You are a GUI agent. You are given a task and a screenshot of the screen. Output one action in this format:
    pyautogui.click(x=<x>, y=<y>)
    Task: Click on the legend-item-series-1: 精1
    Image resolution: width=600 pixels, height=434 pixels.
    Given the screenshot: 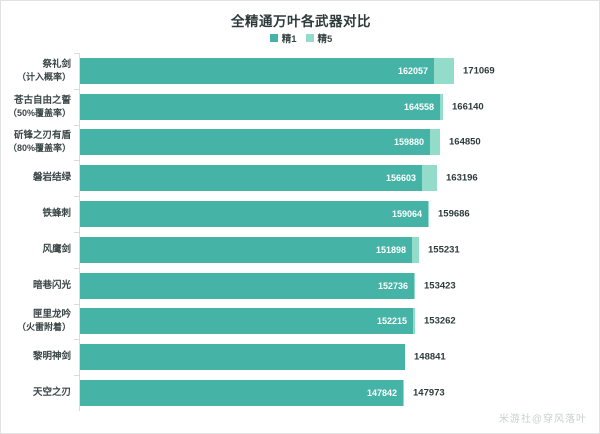 What is the action you would take?
    pyautogui.click(x=283, y=38)
    